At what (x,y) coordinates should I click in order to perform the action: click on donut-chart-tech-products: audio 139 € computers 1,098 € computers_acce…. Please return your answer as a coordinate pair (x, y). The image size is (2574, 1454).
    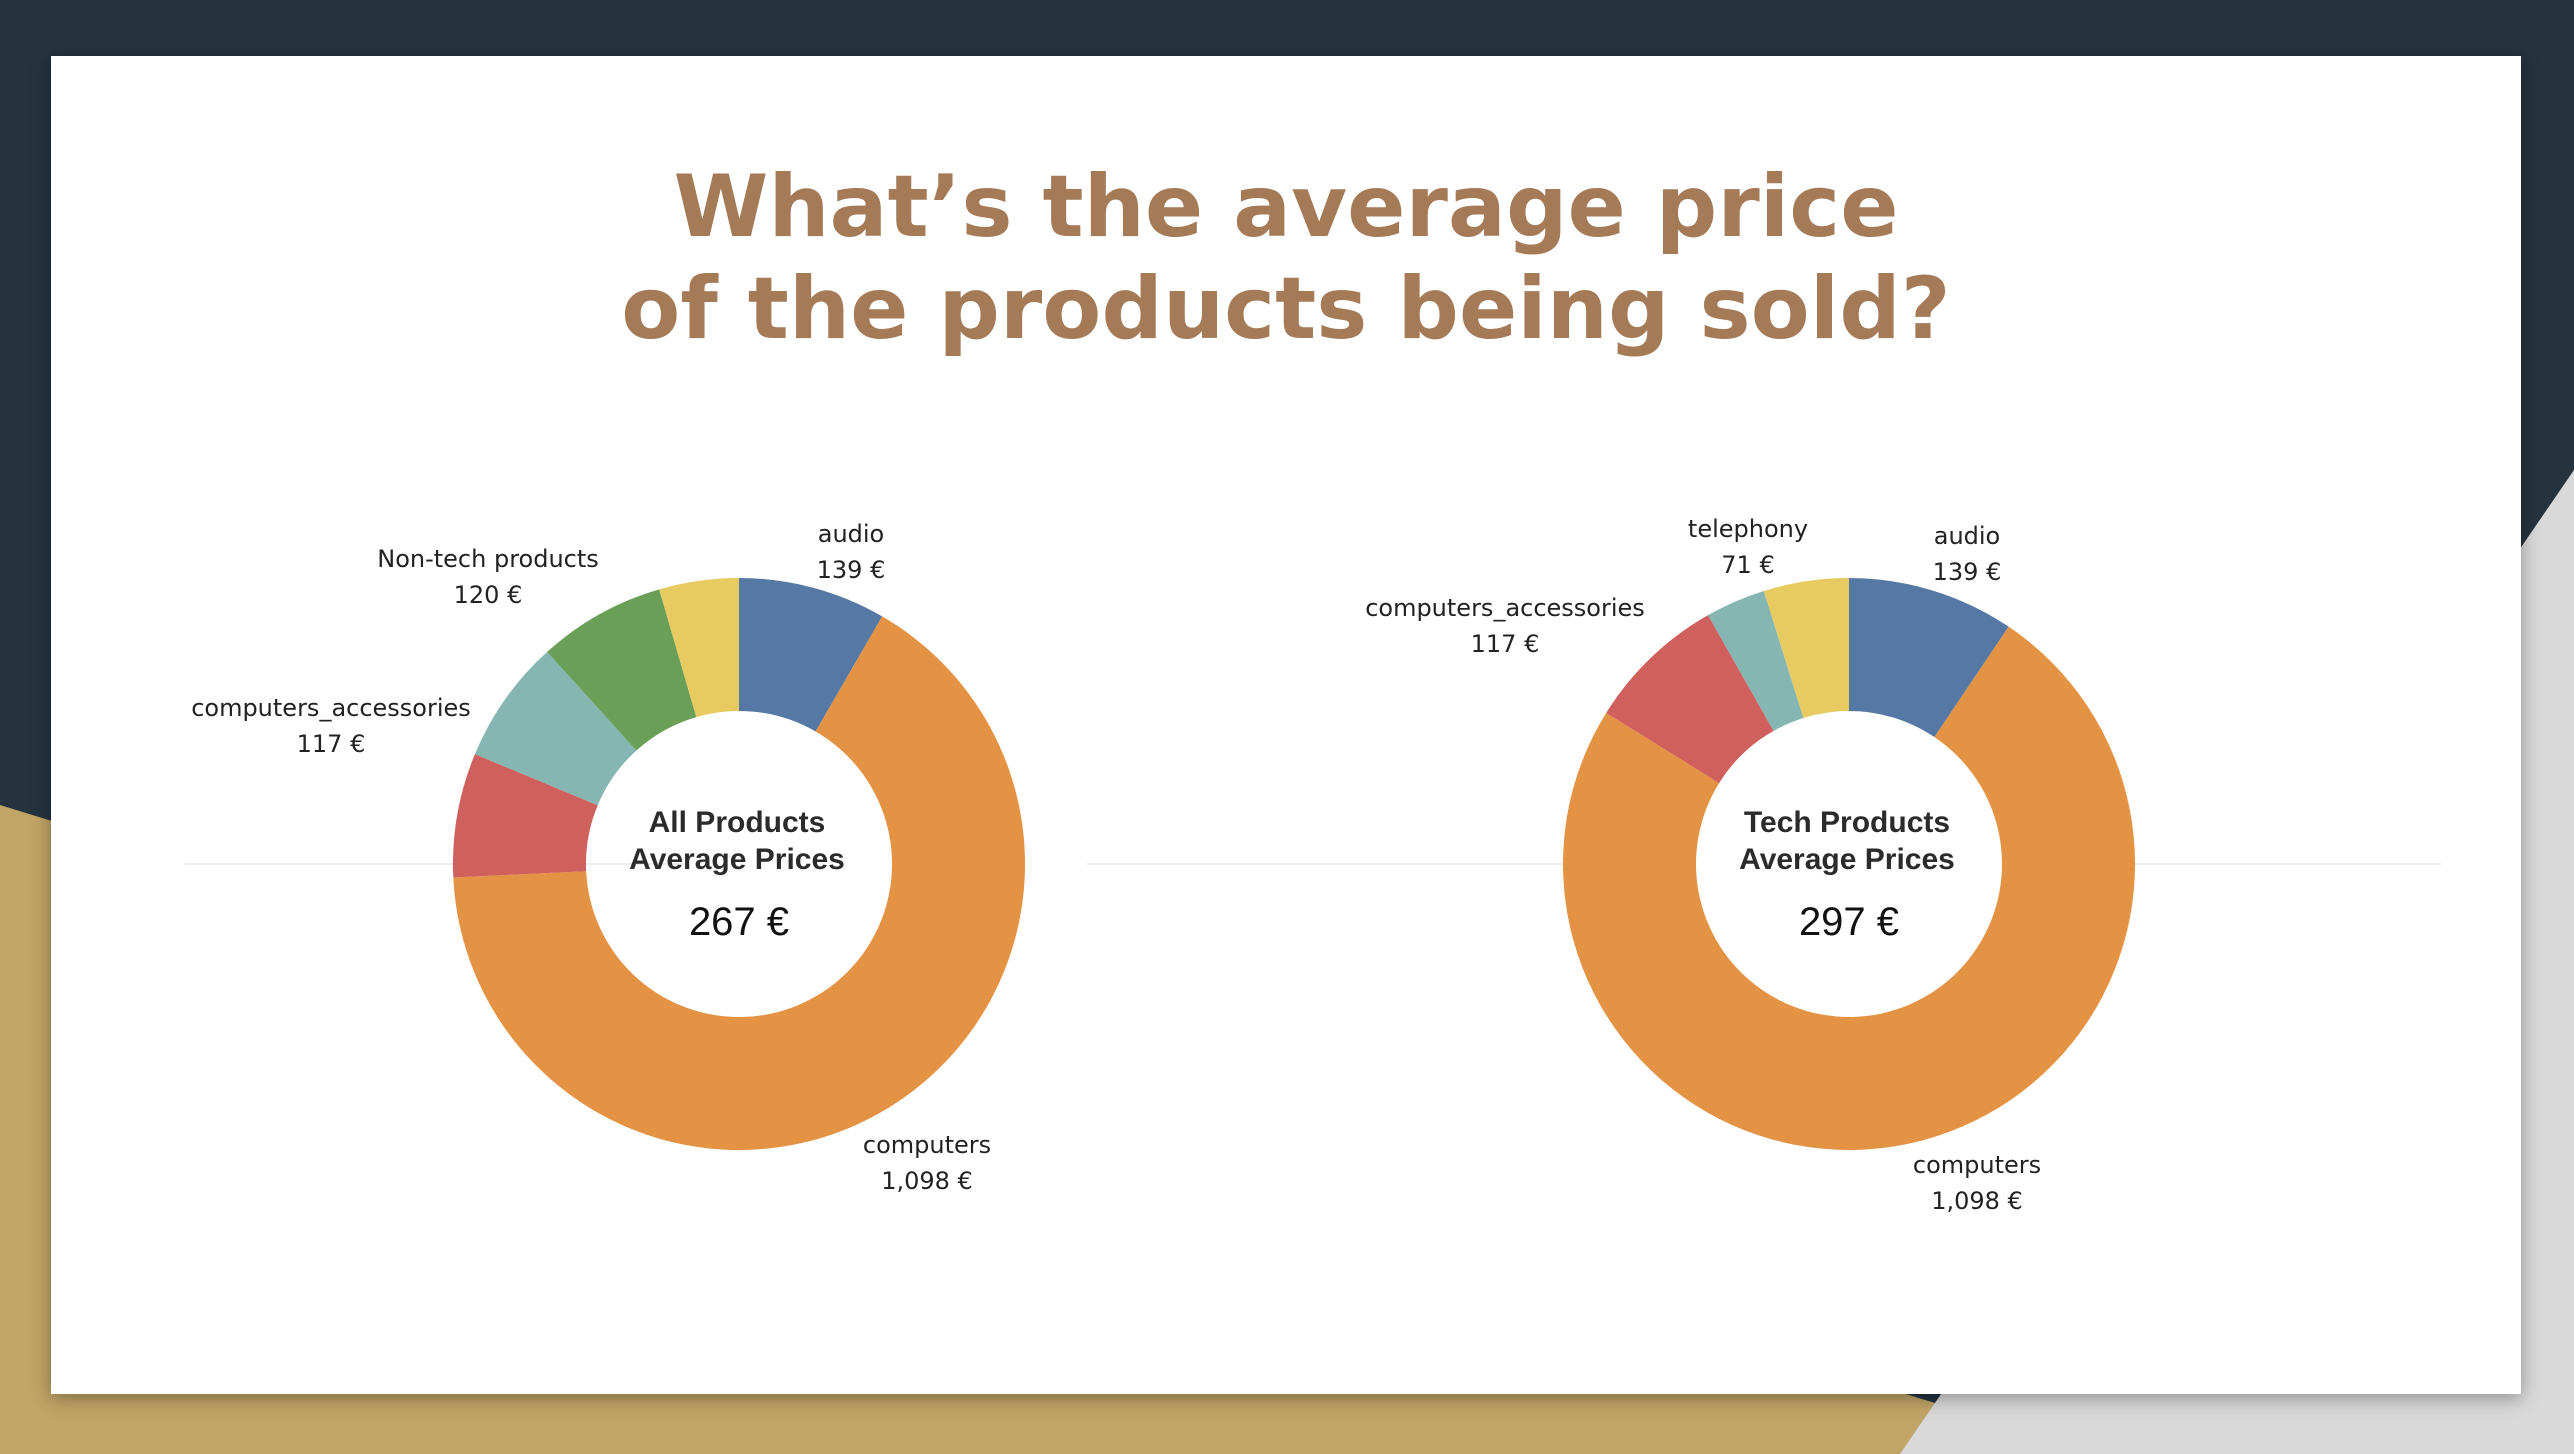
    Looking at the image, I should click on (1750, 865).